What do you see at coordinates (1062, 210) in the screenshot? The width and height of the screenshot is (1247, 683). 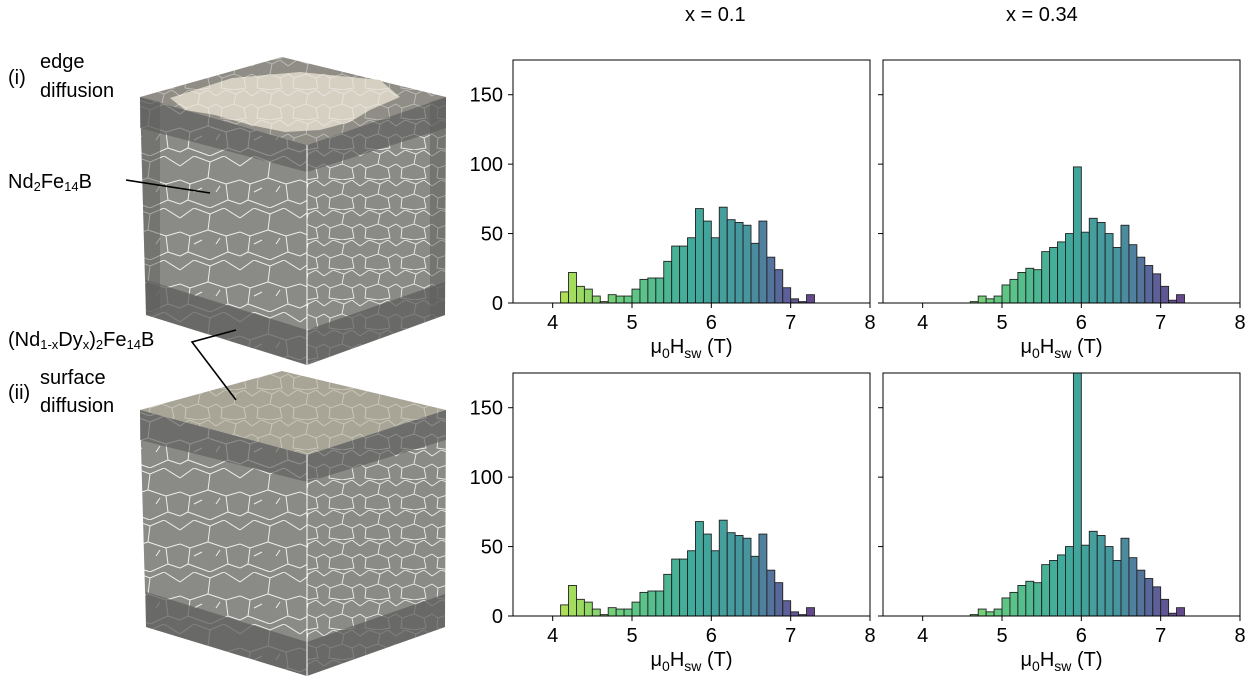 I see `histogram-i-x0.34: 4 5 6 7 8 μ0Hsw (T)` at bounding box center [1062, 210].